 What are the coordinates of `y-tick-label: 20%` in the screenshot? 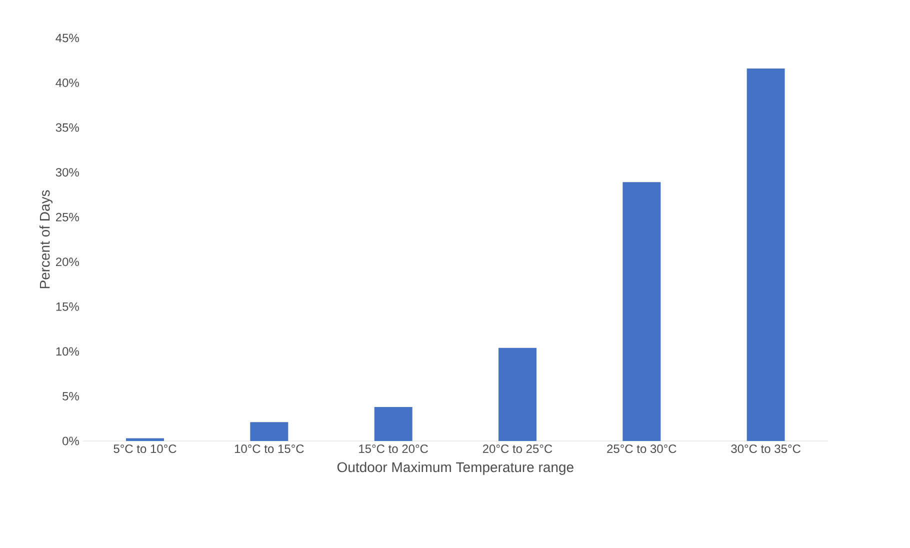 It's located at (67, 262).